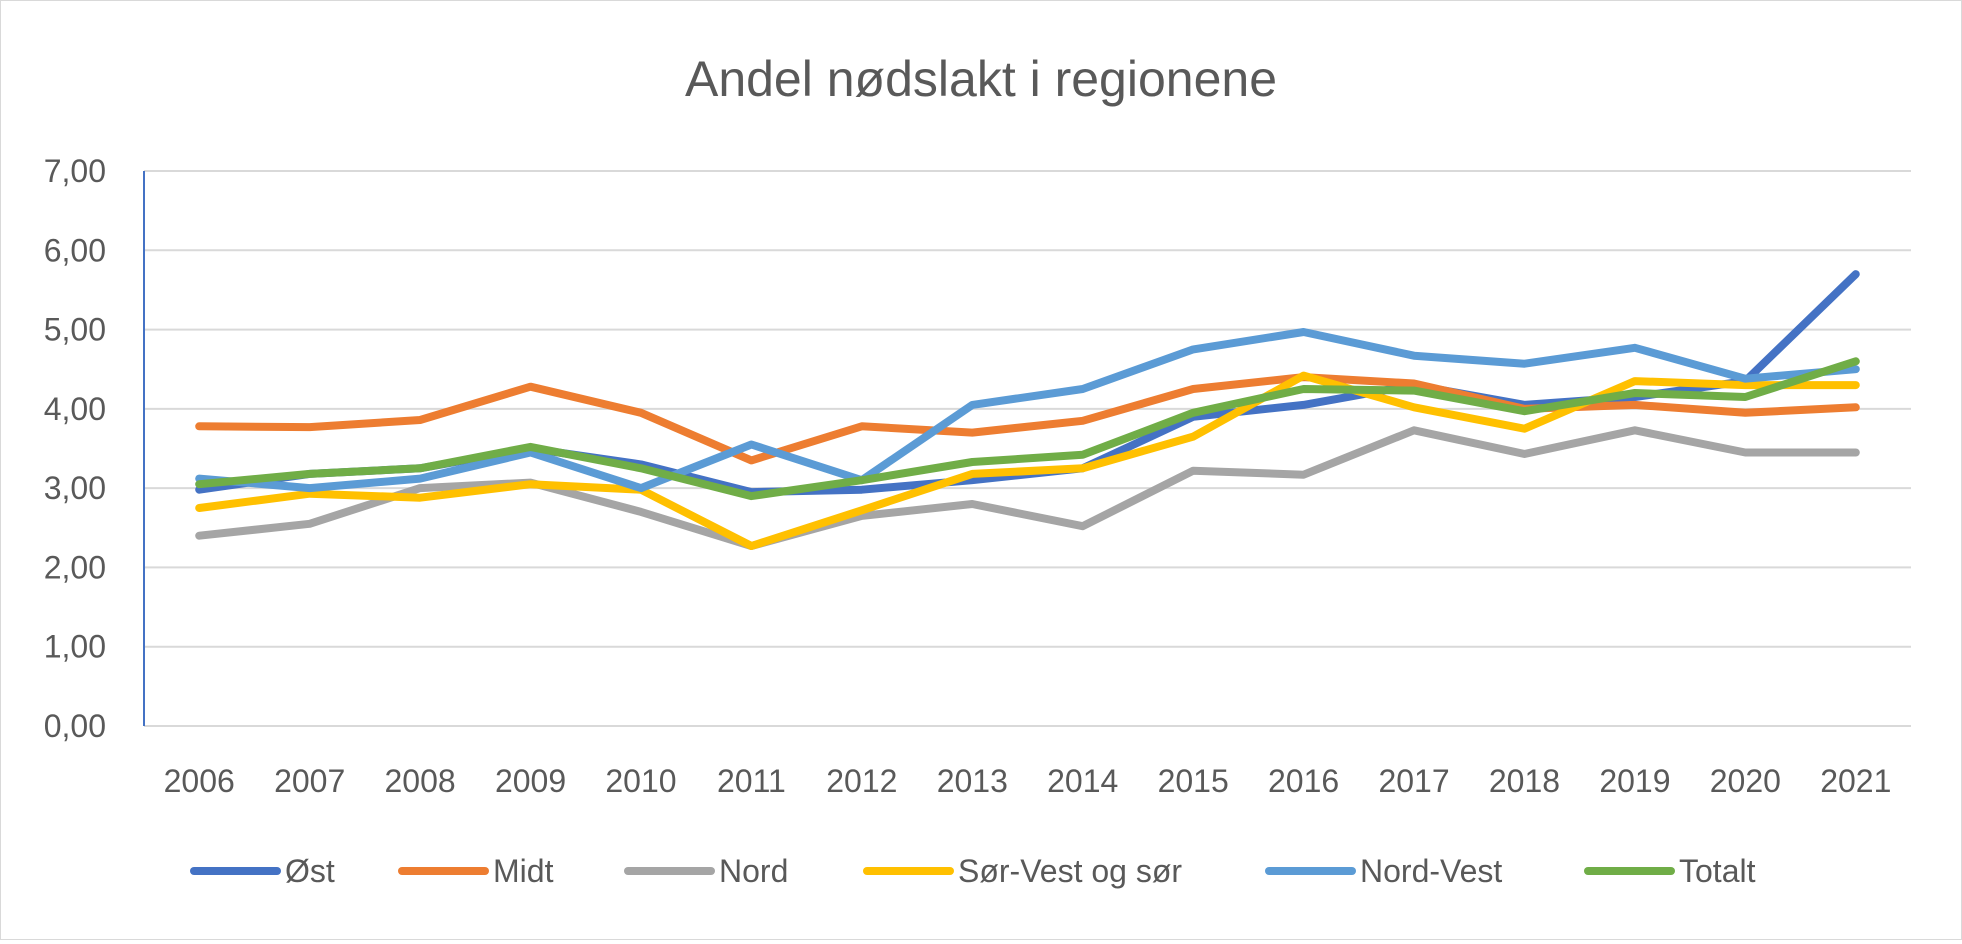 The image size is (1962, 944). What do you see at coordinates (75, 647) in the screenshot?
I see `y-tick-label: 1,00` at bounding box center [75, 647].